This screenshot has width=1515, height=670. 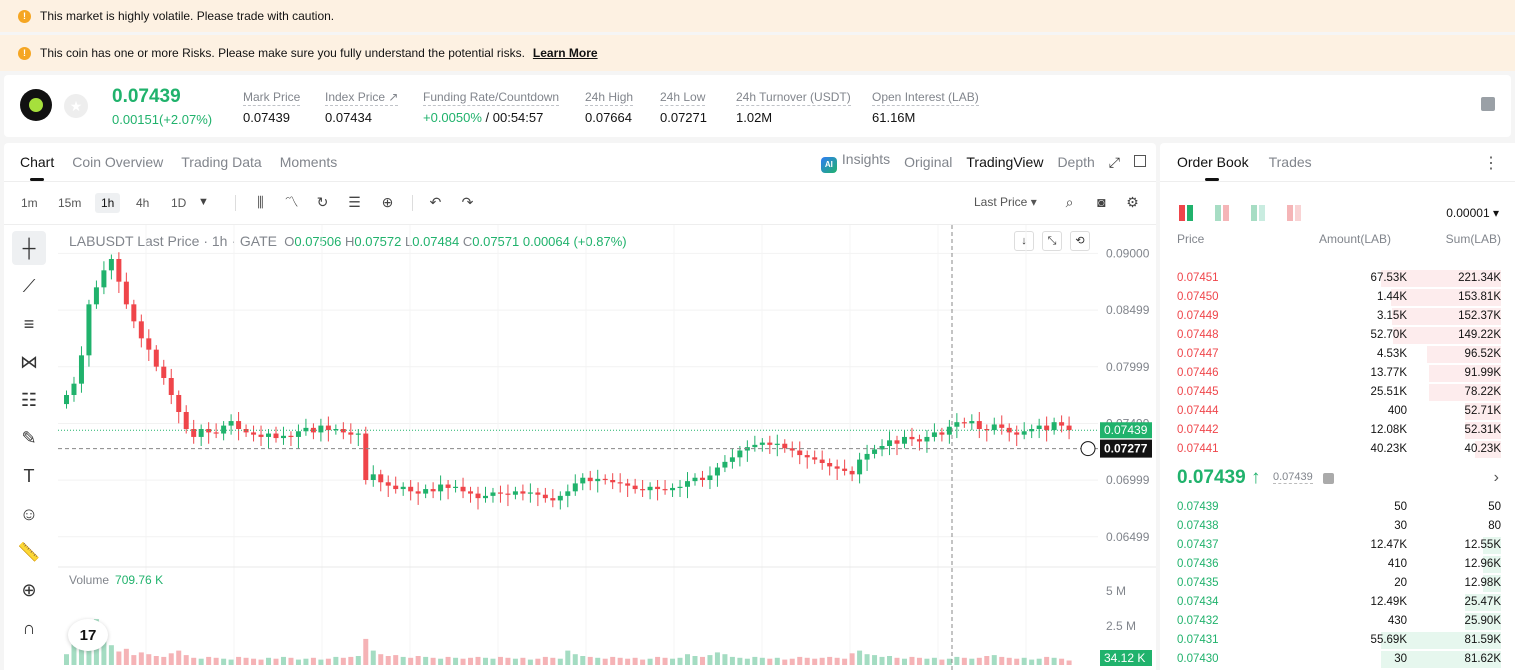 What do you see at coordinates (118, 162) in the screenshot?
I see `tab-coin-overview: Coin Overview` at bounding box center [118, 162].